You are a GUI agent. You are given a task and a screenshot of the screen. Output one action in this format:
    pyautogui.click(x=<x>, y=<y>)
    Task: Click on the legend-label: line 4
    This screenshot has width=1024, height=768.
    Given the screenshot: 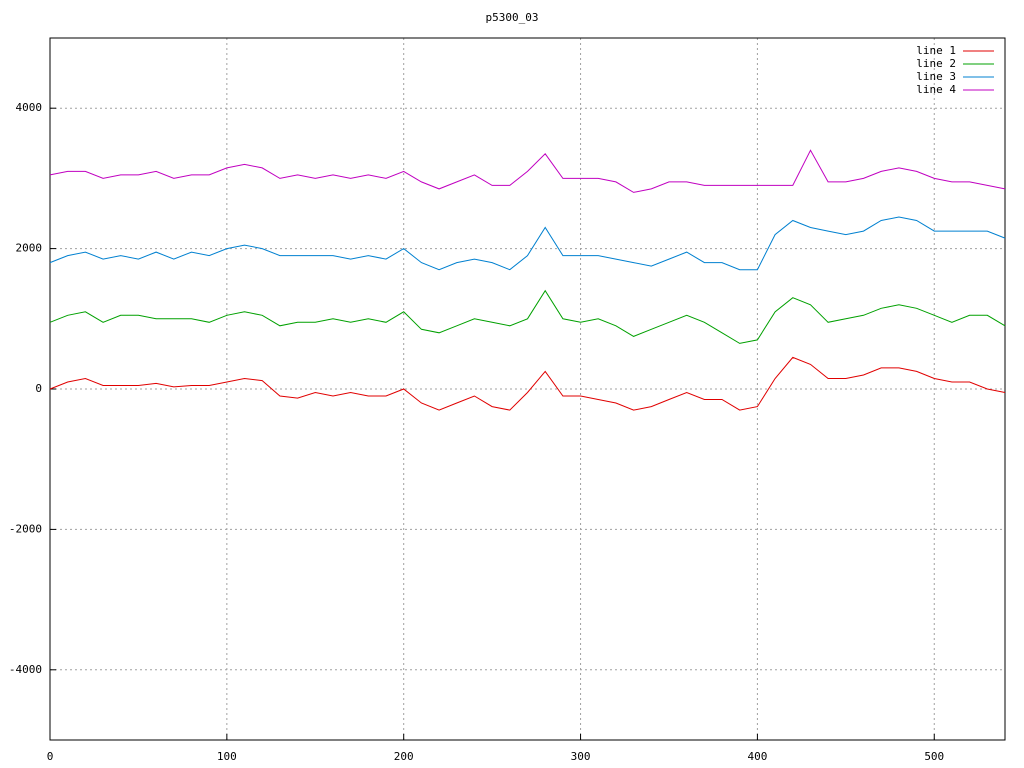 What is the action you would take?
    pyautogui.click(x=936, y=89)
    